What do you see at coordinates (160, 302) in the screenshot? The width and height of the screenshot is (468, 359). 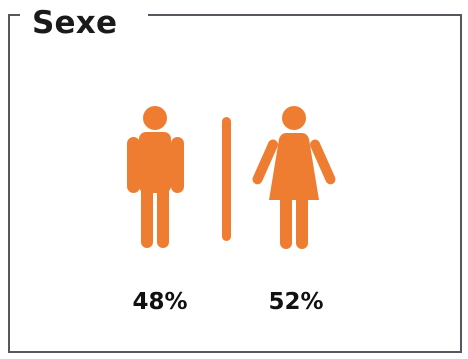 I see `male-percentage-label: 48%` at bounding box center [160, 302].